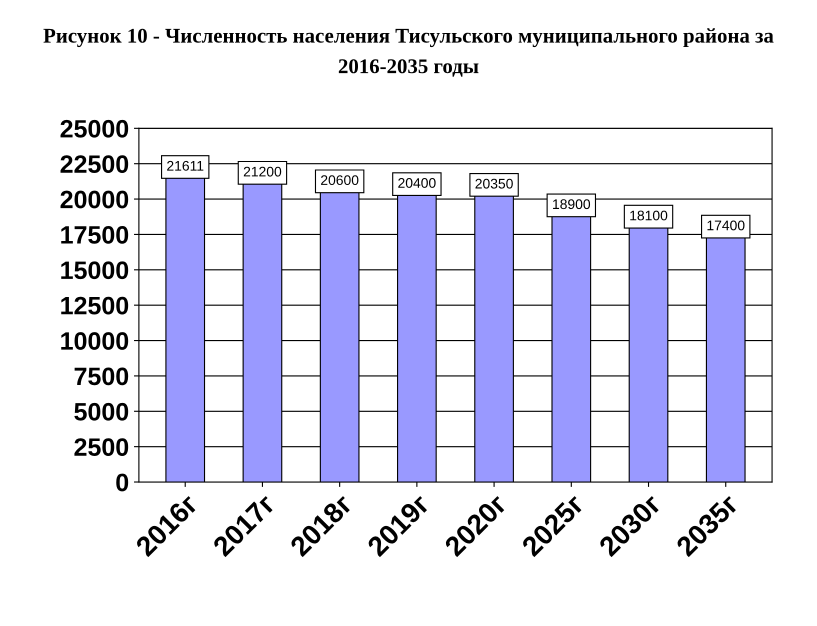 Image resolution: width=817 pixels, height=626 pixels. Describe the element at coordinates (94, 305) in the screenshot. I see `y-tick-label: 12500` at that location.